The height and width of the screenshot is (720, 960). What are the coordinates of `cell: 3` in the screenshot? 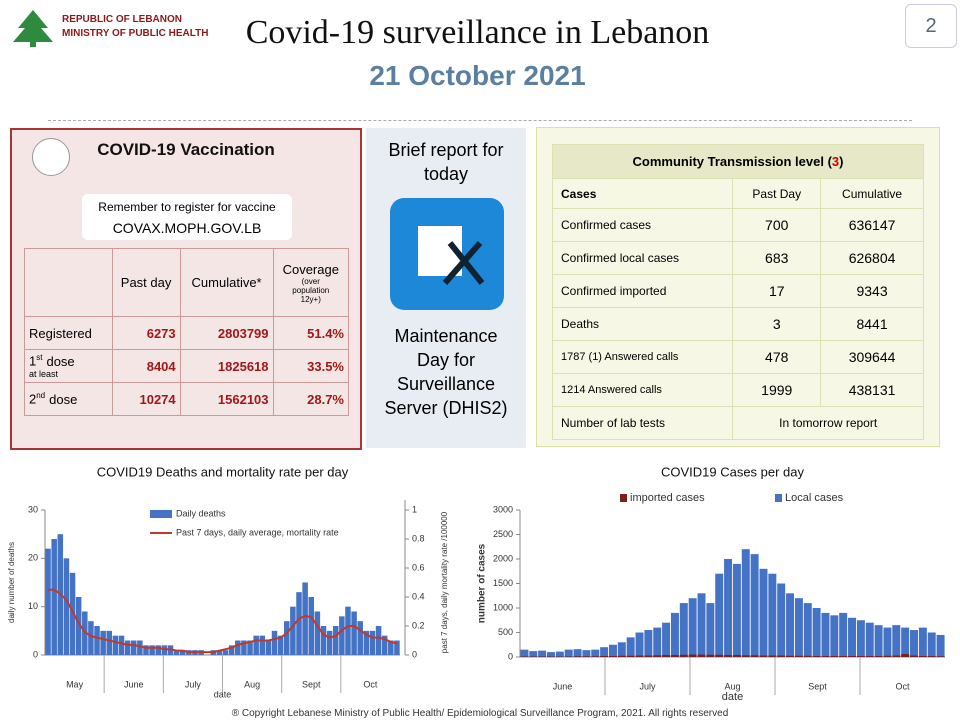 It's located at (777, 324).